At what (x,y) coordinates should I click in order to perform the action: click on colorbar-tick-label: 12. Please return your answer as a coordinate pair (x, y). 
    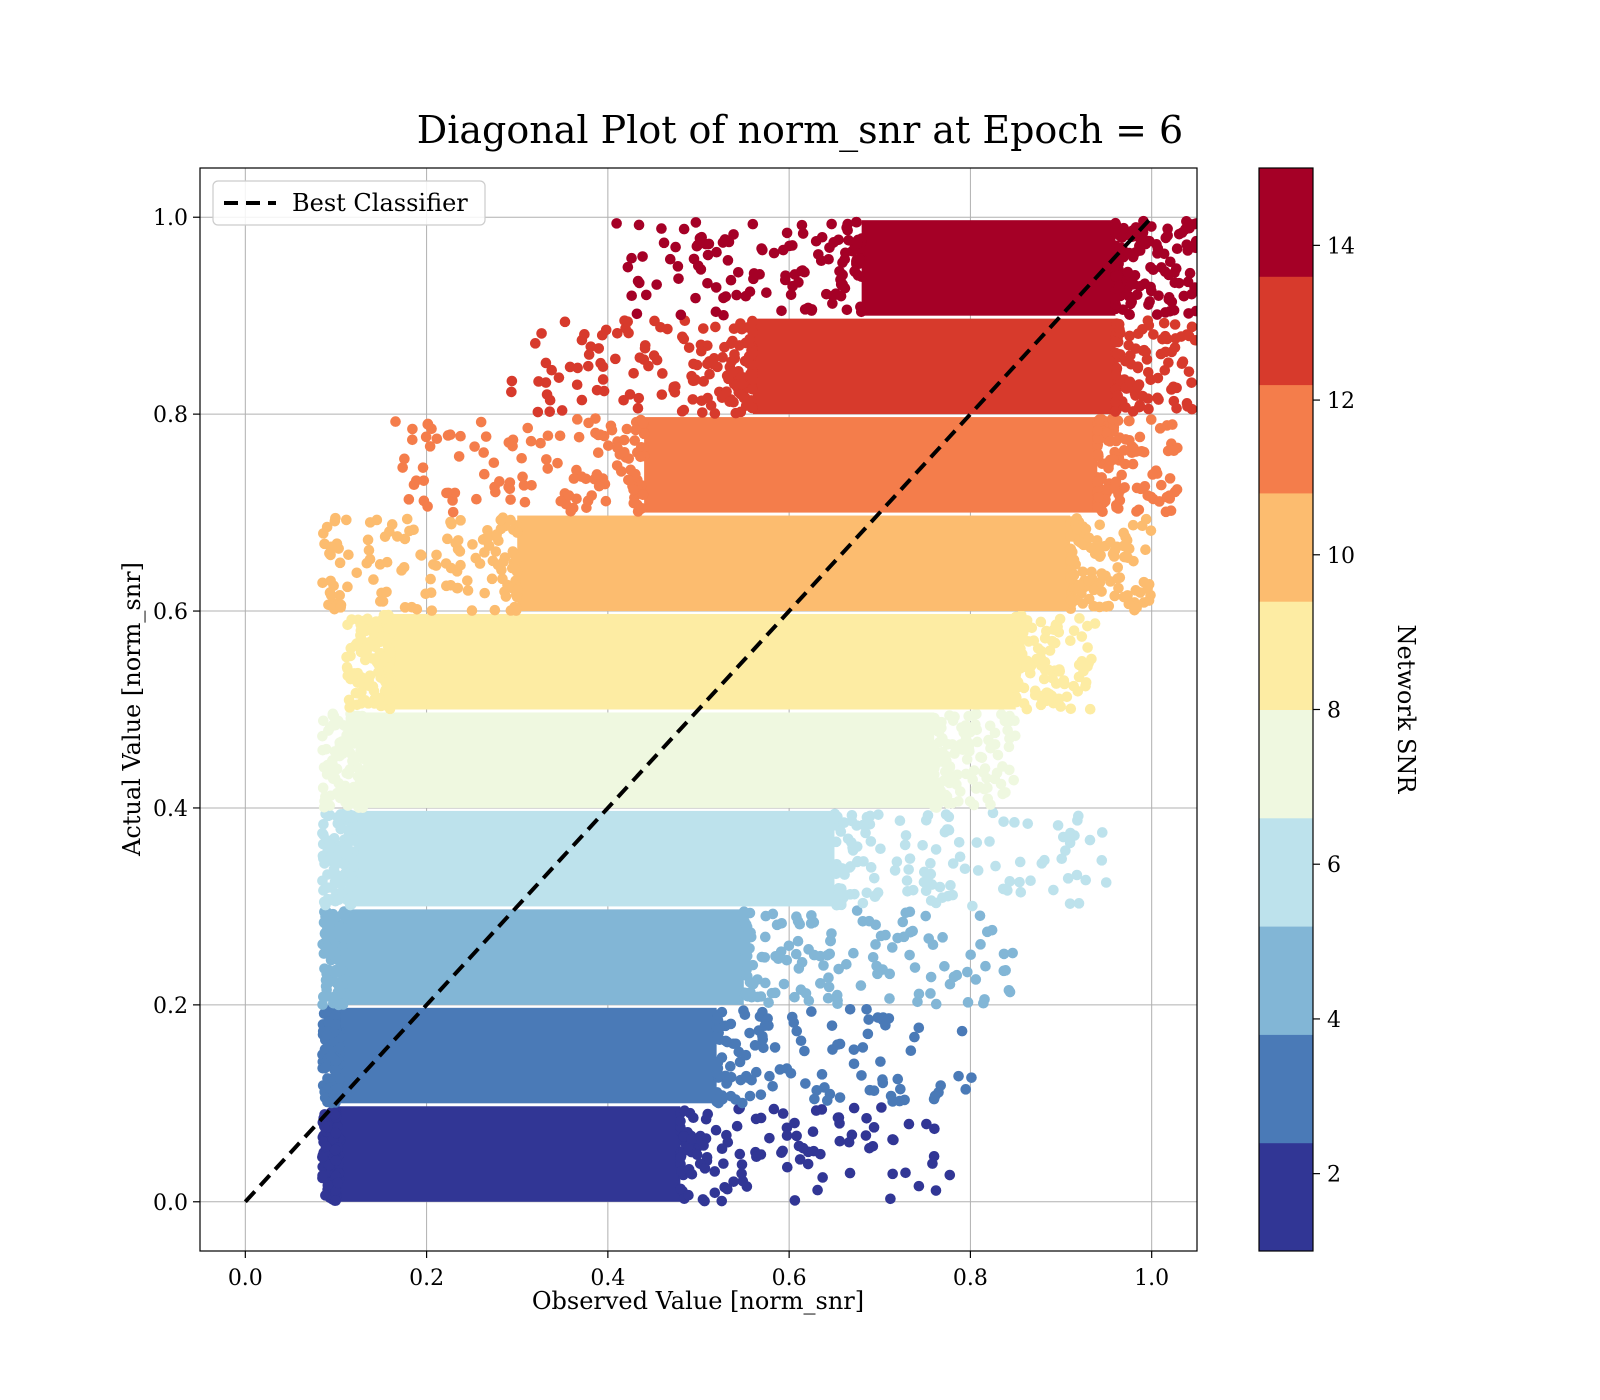
    Looking at the image, I should click on (1341, 401).